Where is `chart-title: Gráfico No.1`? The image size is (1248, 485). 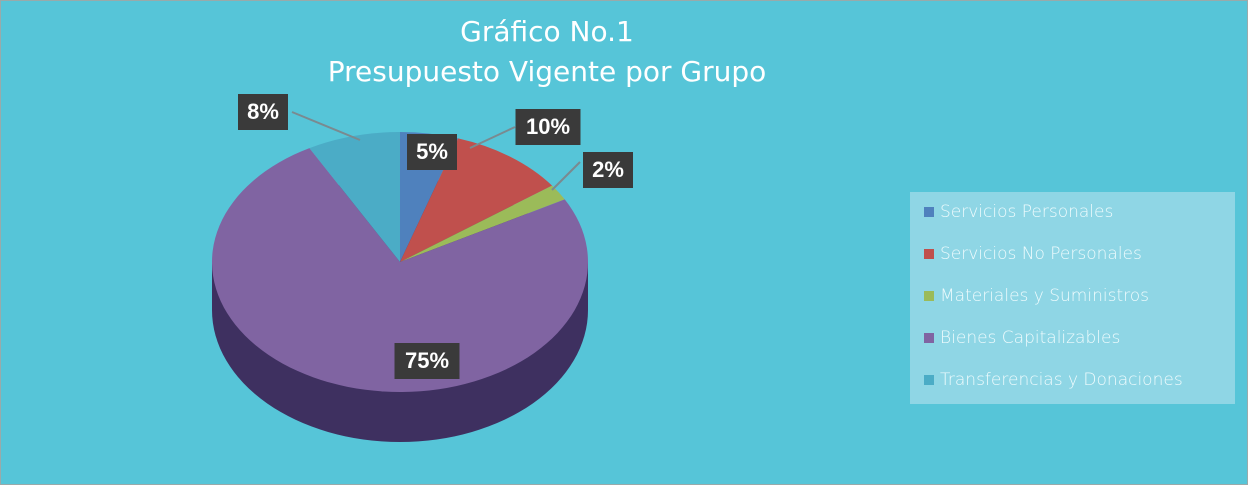 chart-title: Gráfico No.1 is located at coordinates (547, 31).